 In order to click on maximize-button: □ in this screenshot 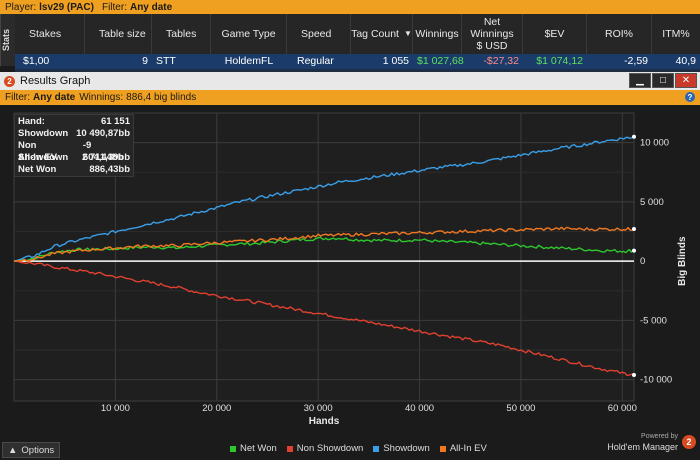, I will do `click(663, 80)`.